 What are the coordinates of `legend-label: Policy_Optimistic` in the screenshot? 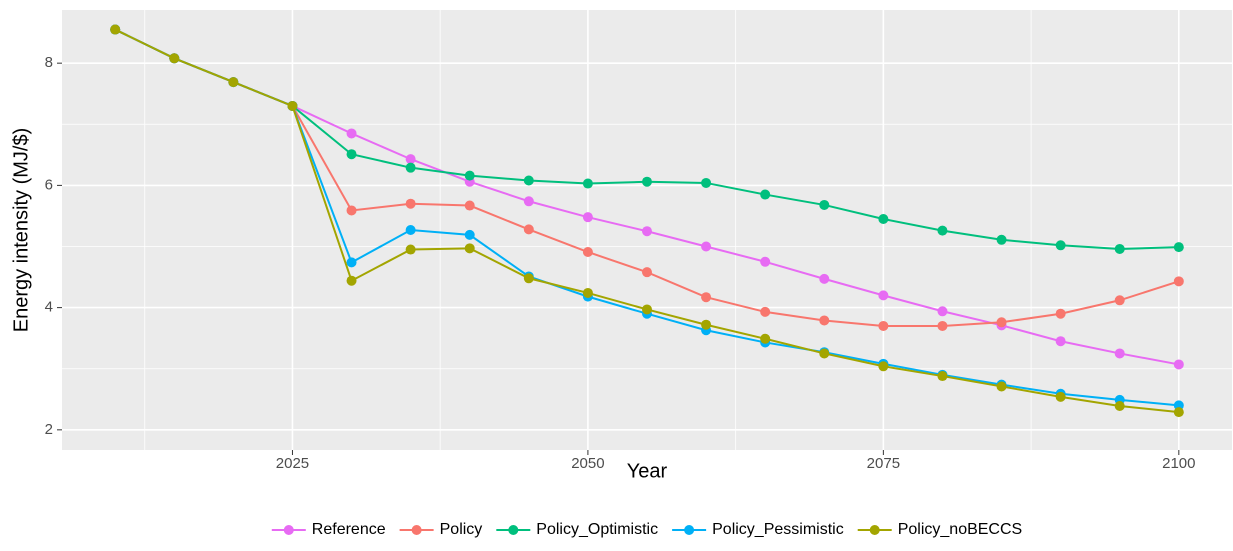 It's located at (597, 529).